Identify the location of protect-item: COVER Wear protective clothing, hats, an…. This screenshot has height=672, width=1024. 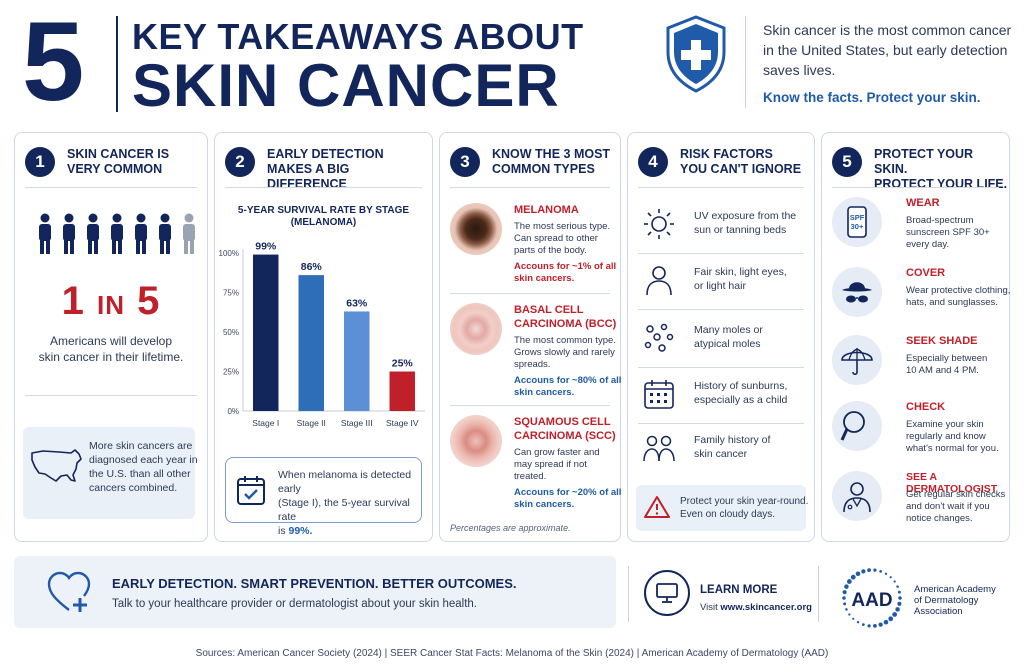
(922, 299).